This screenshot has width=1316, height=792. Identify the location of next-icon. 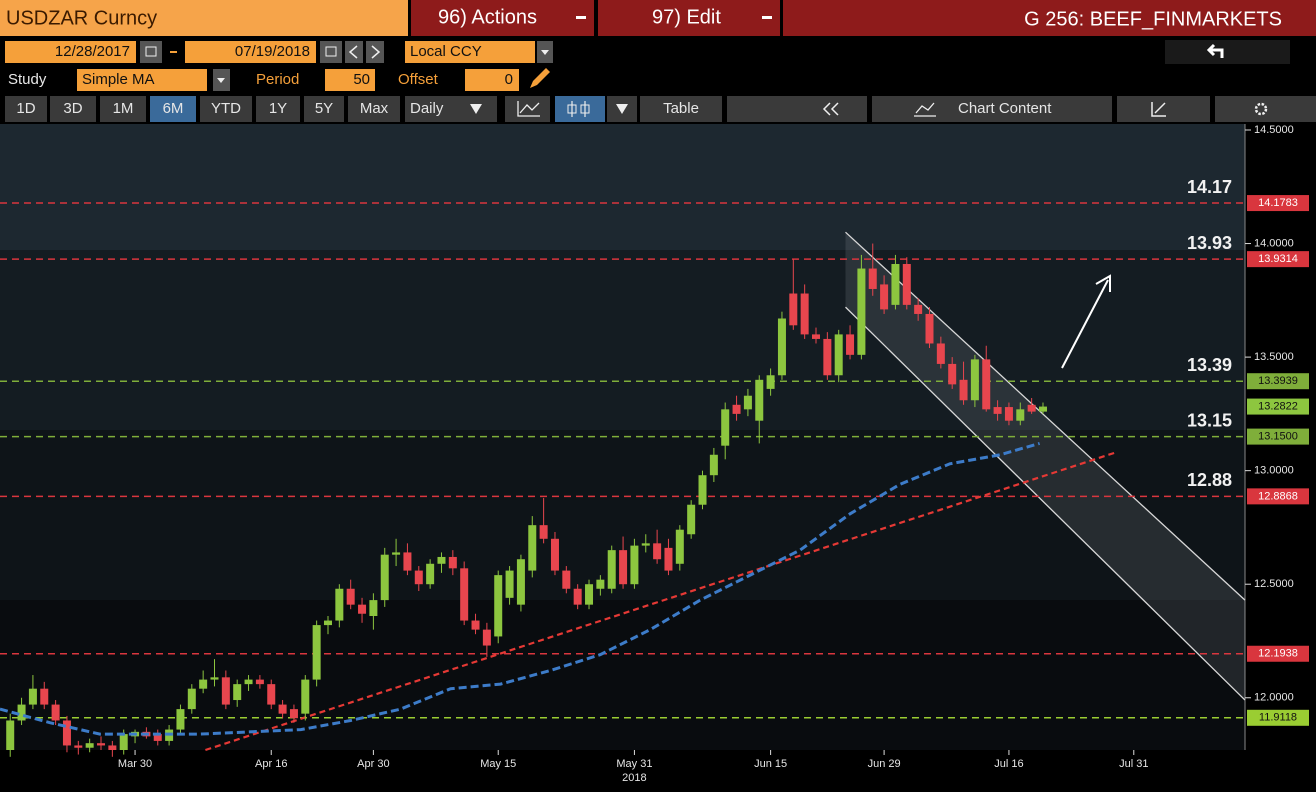
(376, 52).